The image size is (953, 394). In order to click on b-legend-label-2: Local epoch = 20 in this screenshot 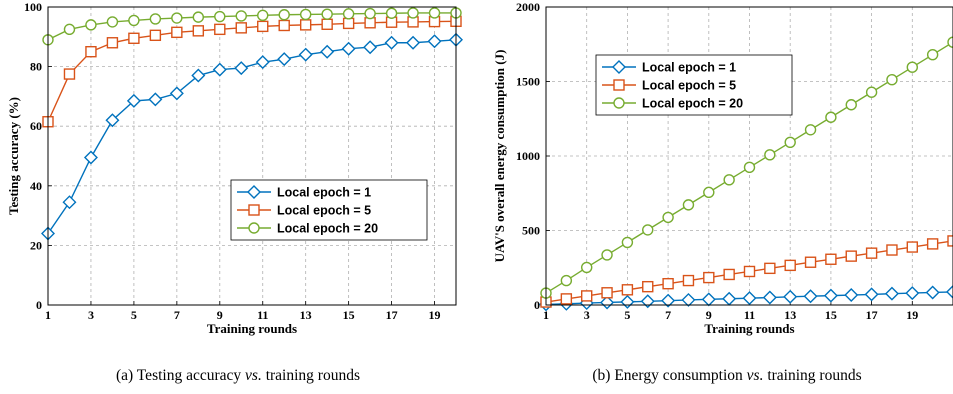, I will do `click(692, 104)`.